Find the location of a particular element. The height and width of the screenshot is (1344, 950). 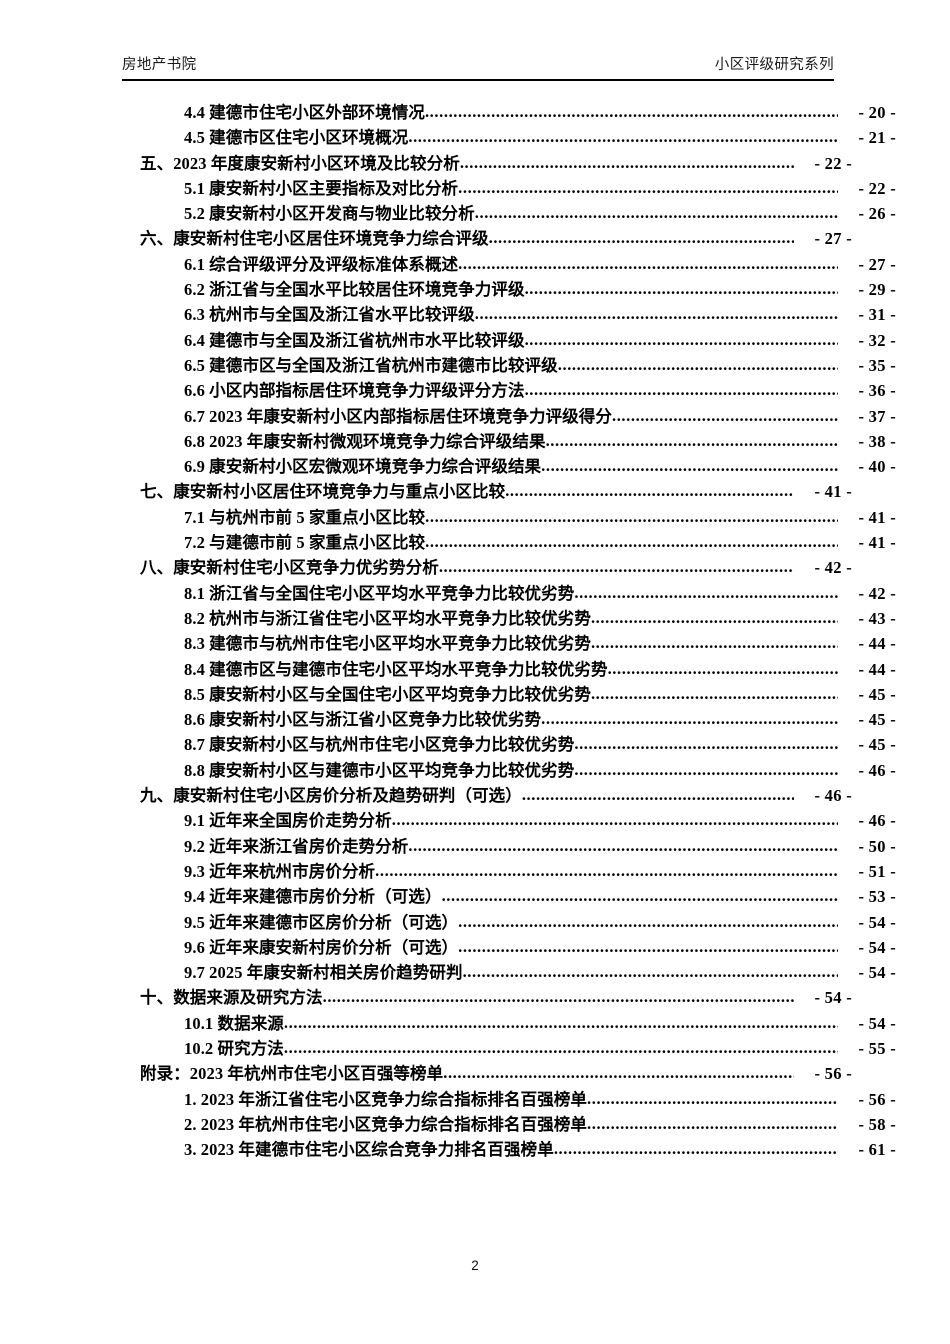

toc-entry: 8.6 康安新村小区与浙江省小区竞争力比较优劣势 - 45 - is located at coordinates (509, 719).